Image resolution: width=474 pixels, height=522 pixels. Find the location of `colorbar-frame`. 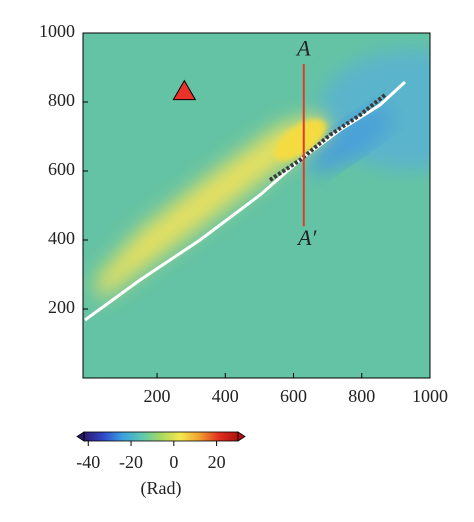

colorbar-frame is located at coordinates (161, 436).